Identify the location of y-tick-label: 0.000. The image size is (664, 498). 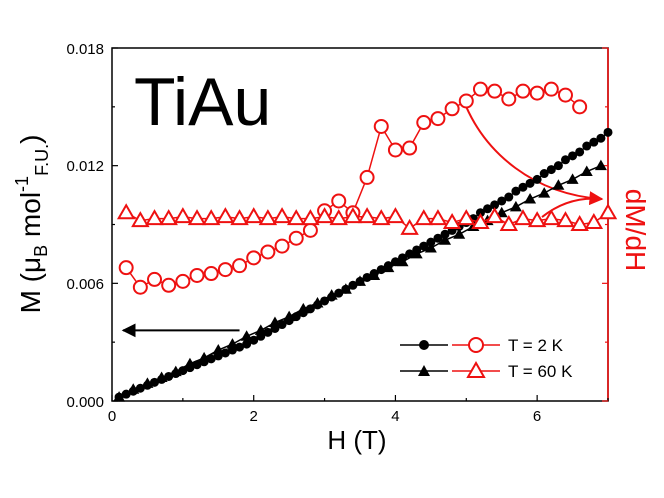
(85, 402).